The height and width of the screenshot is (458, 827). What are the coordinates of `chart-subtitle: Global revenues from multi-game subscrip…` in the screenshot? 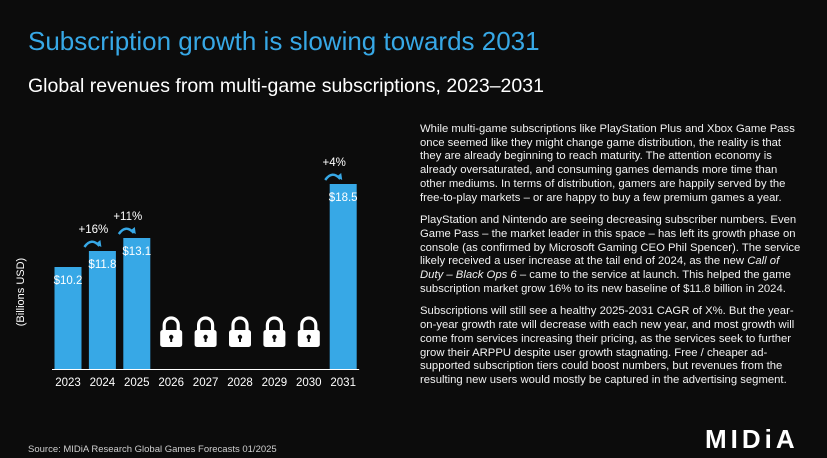 It's located at (286, 86).